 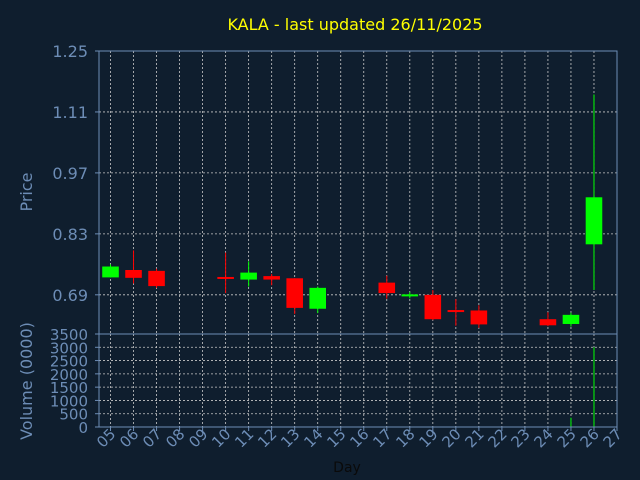 What do you see at coordinates (70, 295) in the screenshot?
I see `price-tick-label: 0.69` at bounding box center [70, 295].